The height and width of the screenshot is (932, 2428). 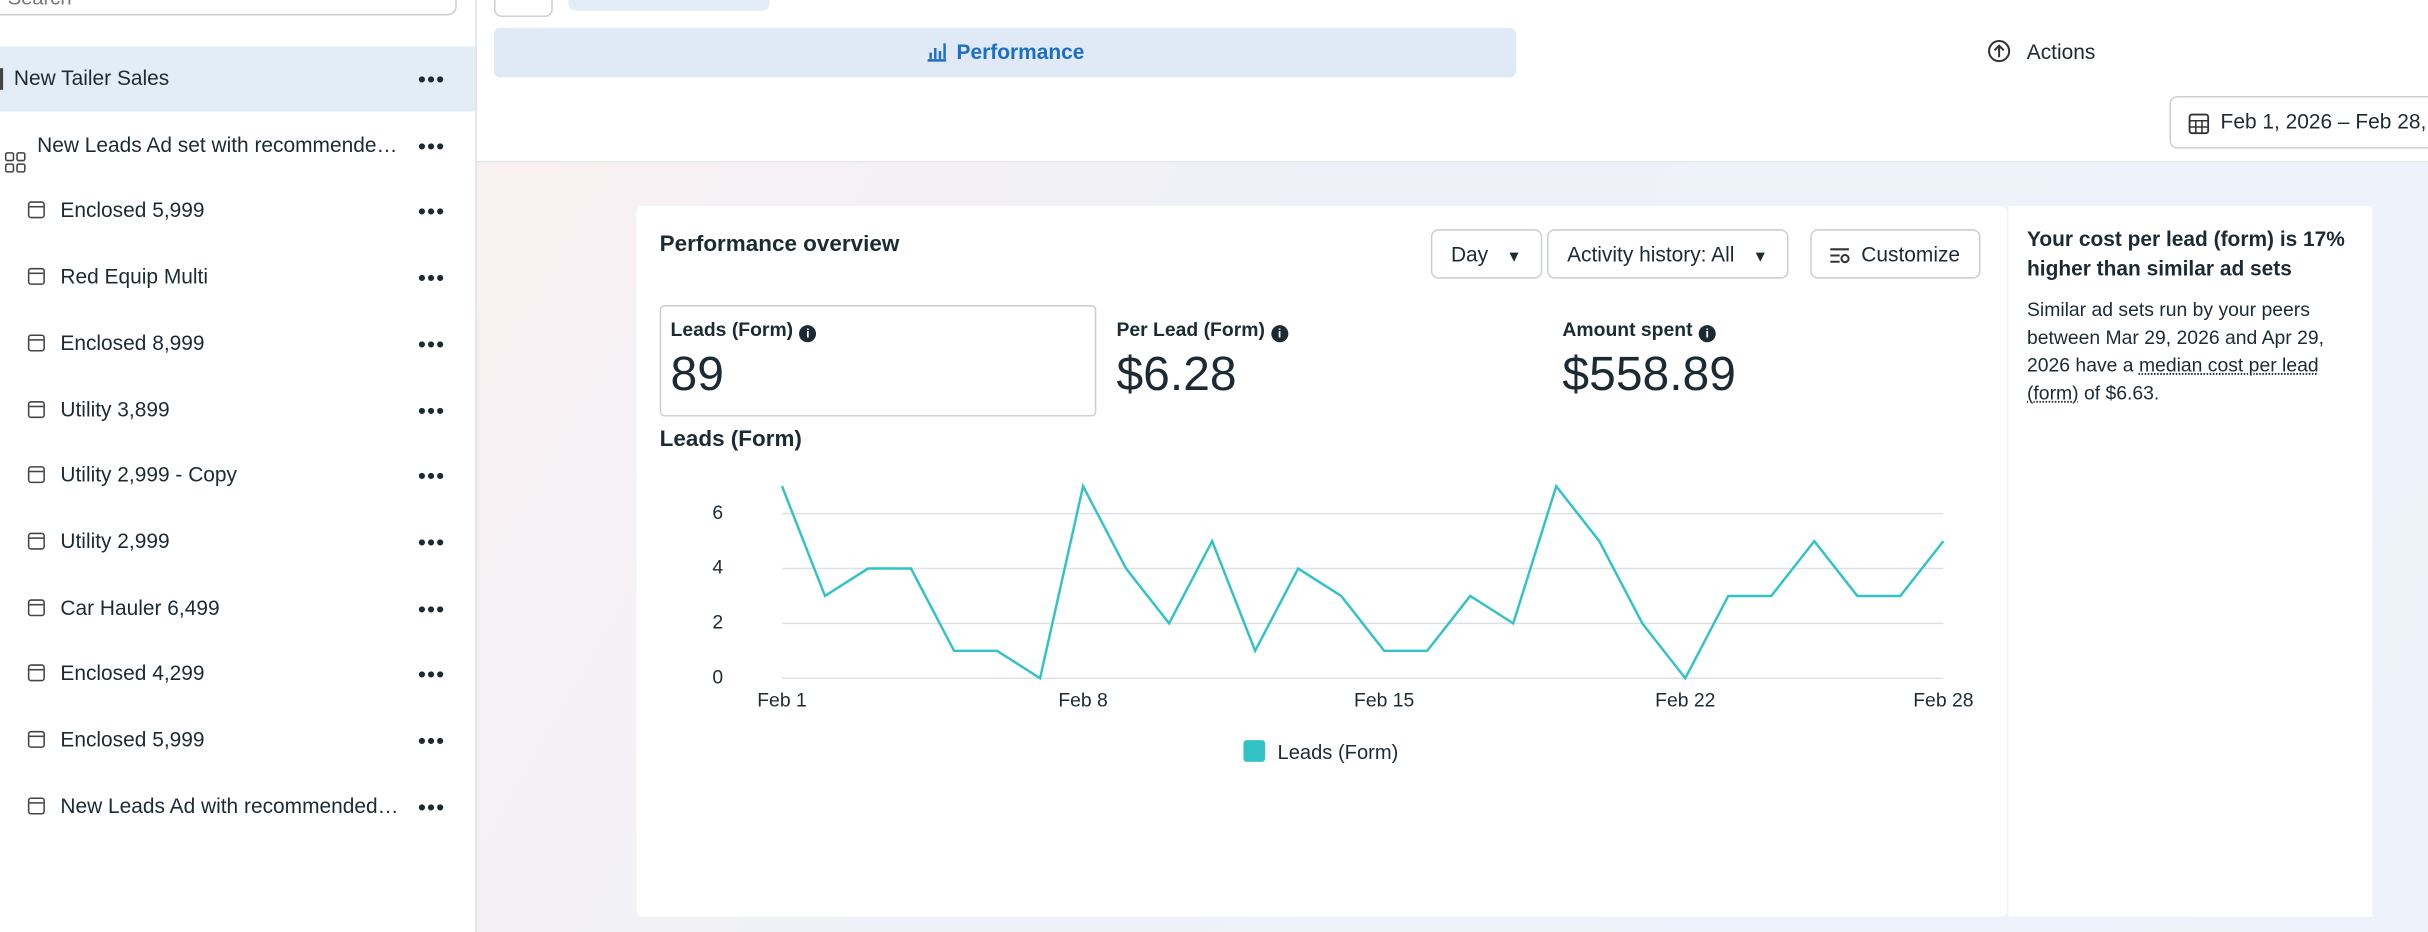 I want to click on legend: Leads (Form), so click(x=1333, y=753).